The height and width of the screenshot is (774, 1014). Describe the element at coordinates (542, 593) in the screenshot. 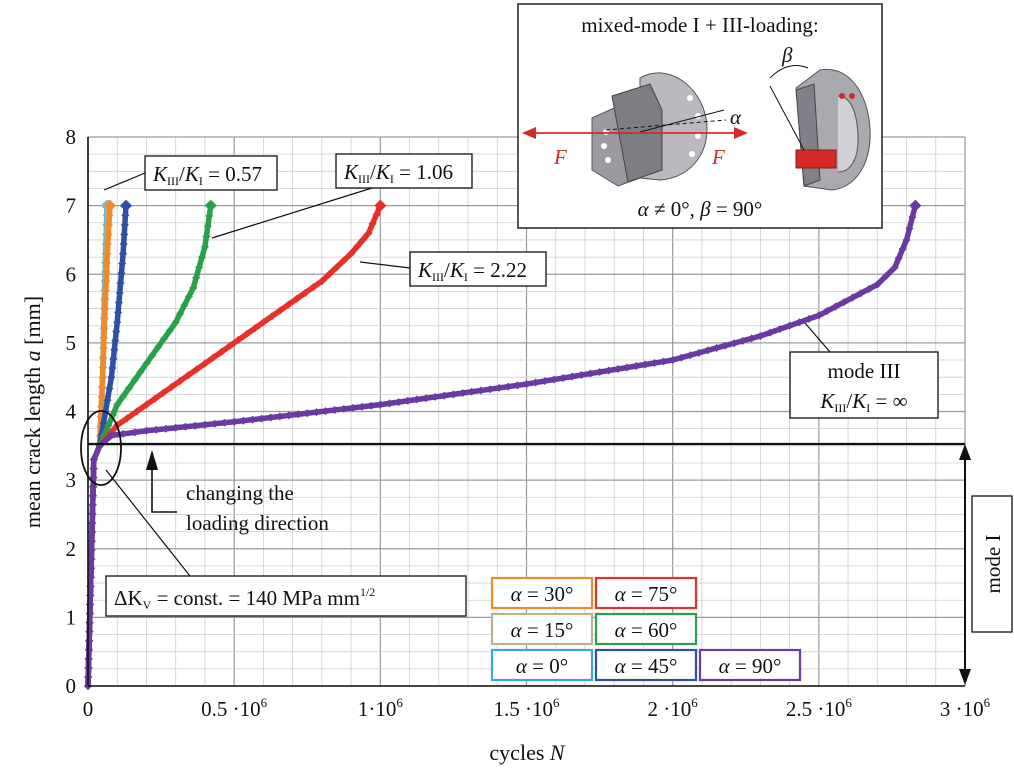

I see `legend-item: α = 30°` at that location.